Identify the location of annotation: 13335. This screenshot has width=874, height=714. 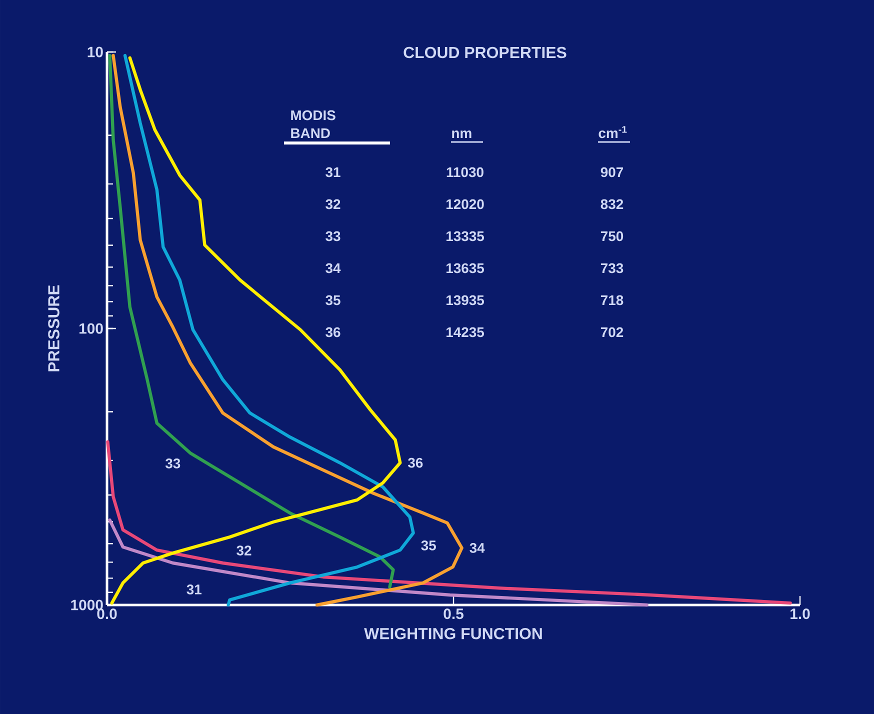
(465, 236).